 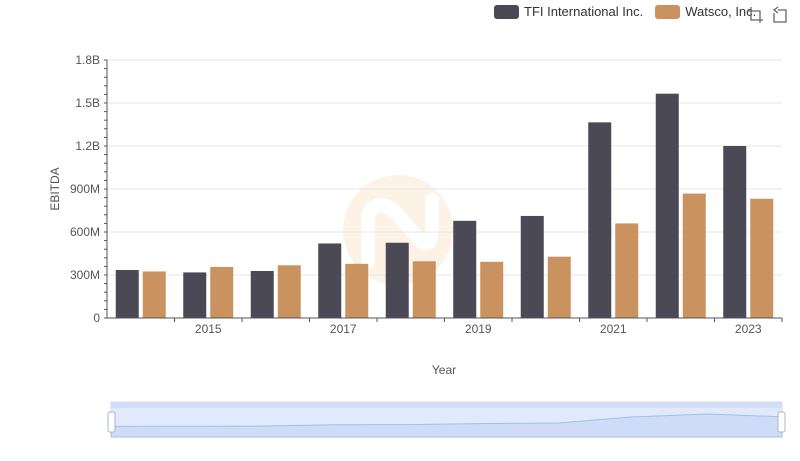 I want to click on x-tick-label: 2015, so click(x=208, y=329).